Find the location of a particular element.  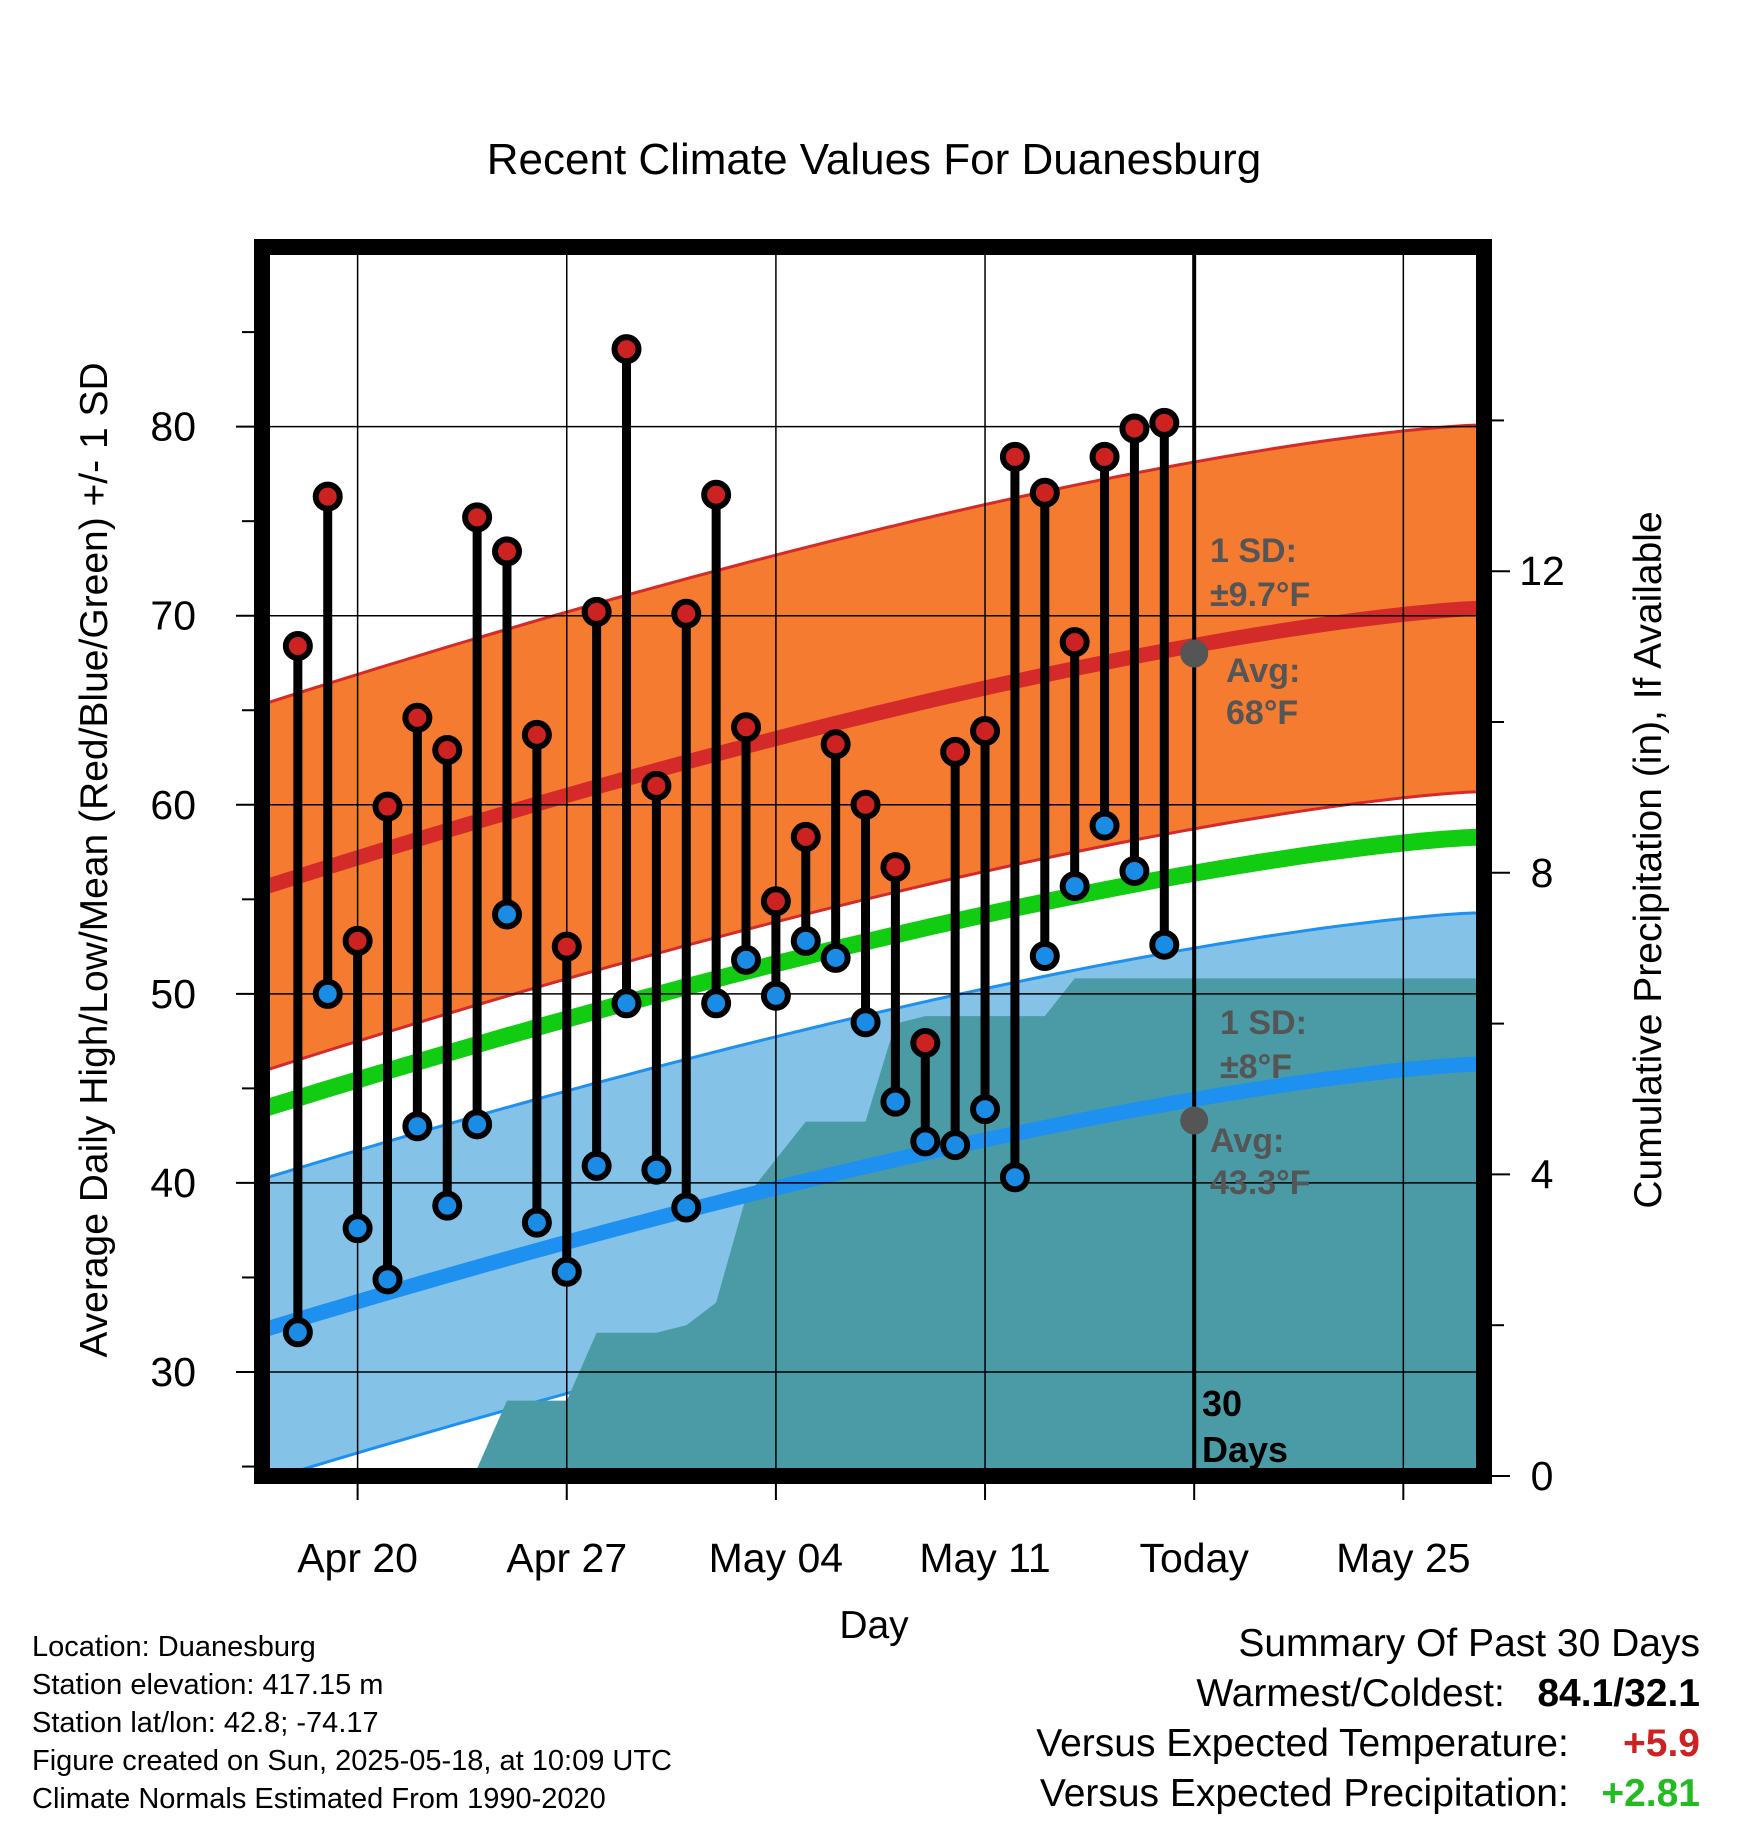

y2-tick-label: 0 is located at coordinates (1542, 1476).